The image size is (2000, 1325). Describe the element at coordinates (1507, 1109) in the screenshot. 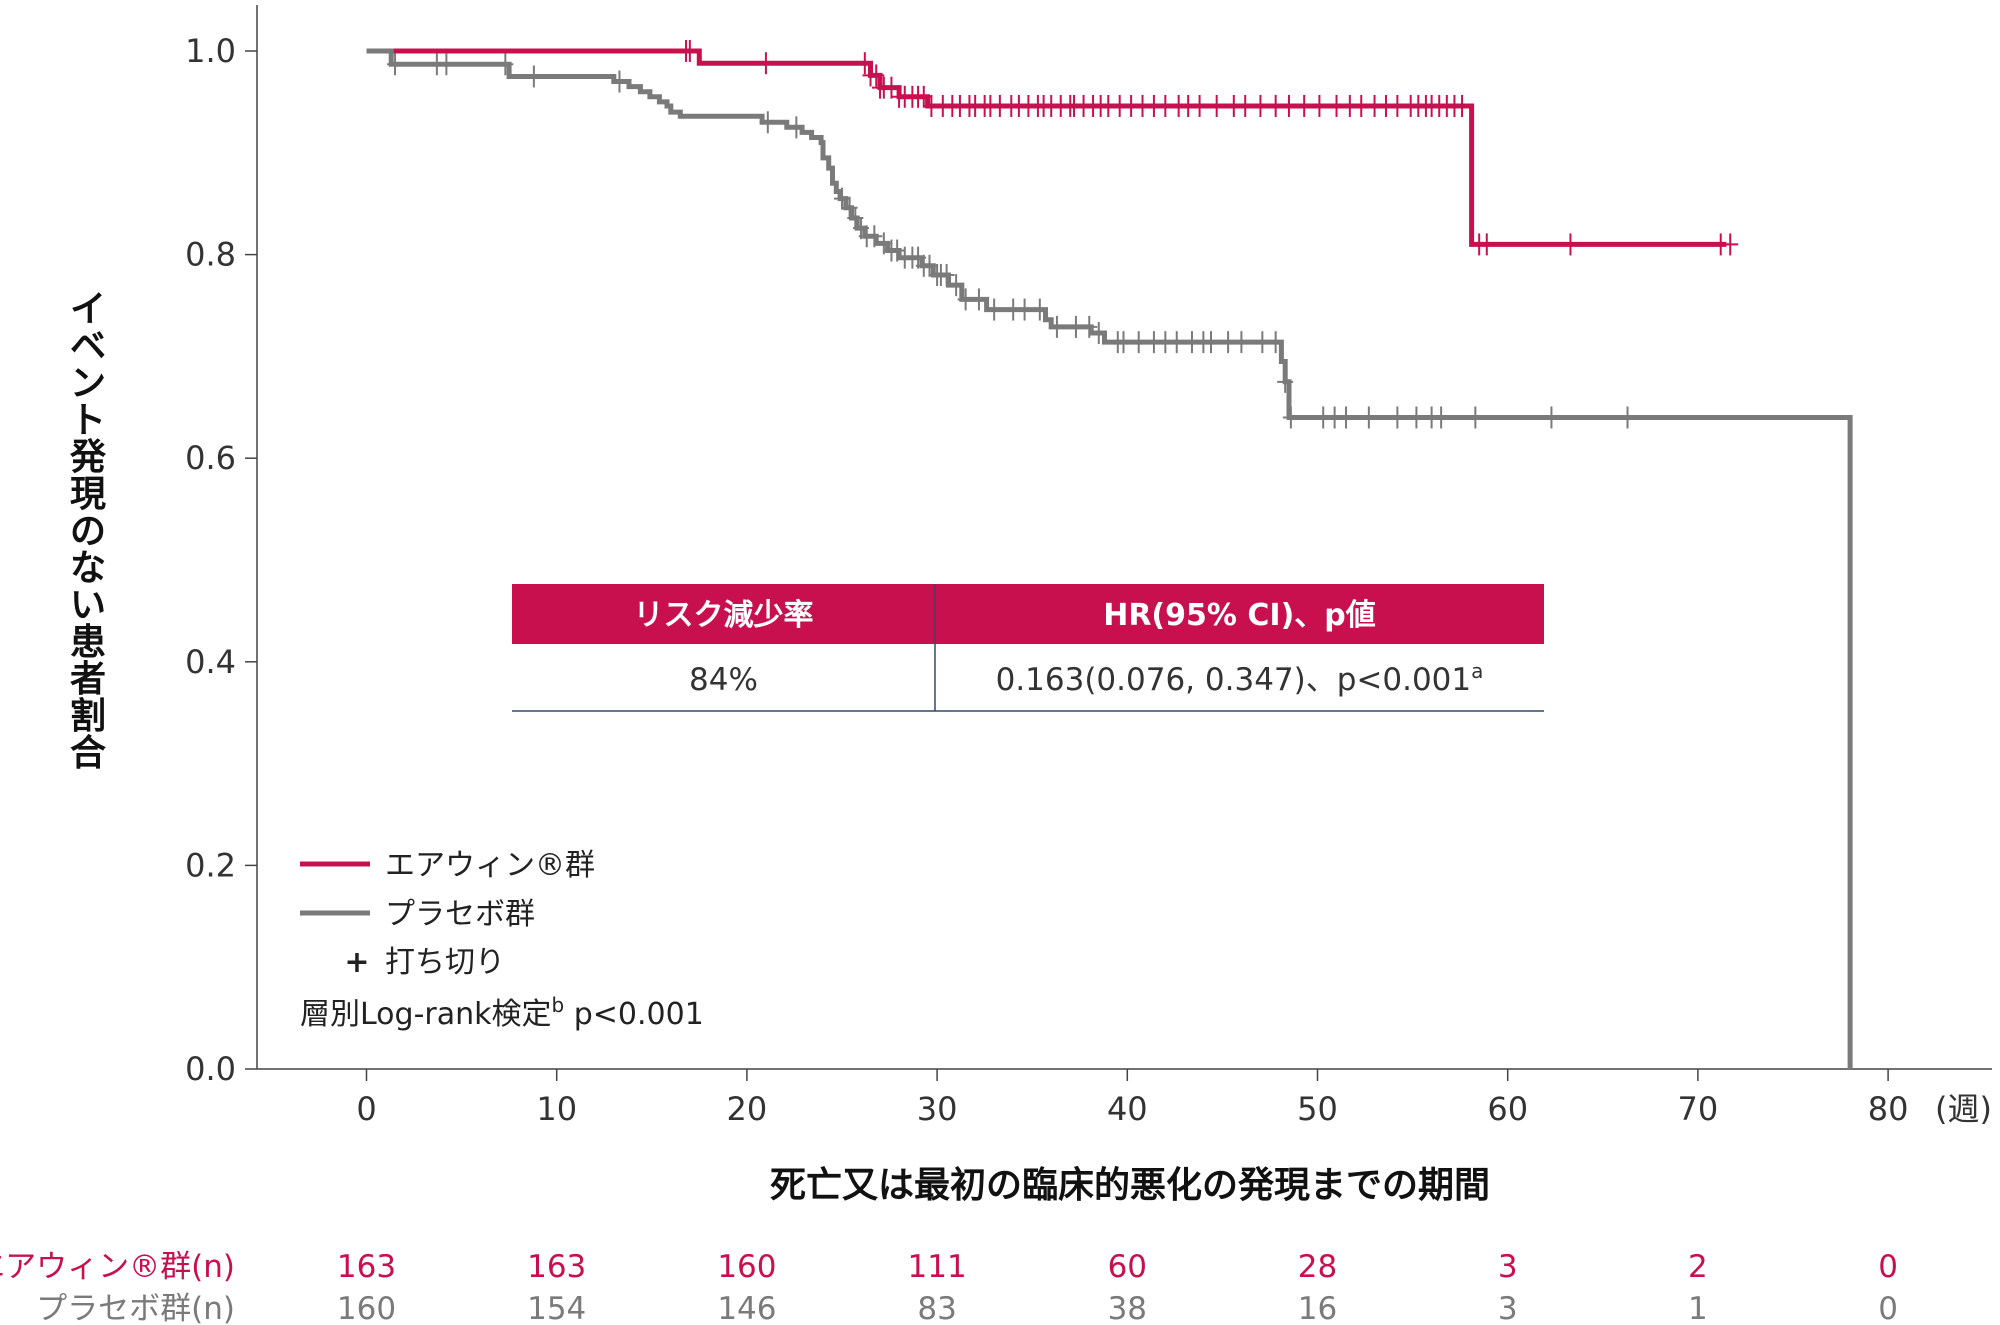

I see `x-tick-label: 60` at that location.